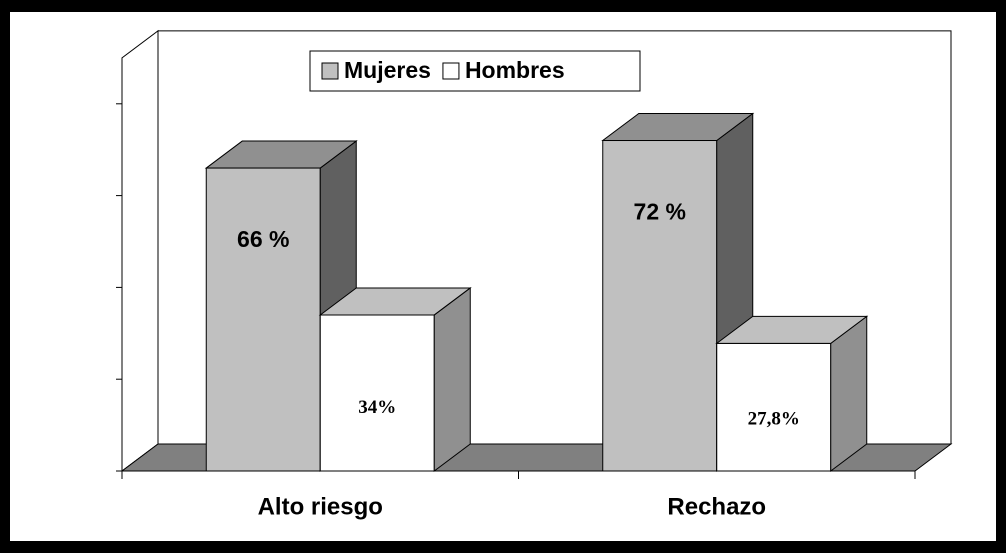  I want to click on legend-box, so click(475, 71).